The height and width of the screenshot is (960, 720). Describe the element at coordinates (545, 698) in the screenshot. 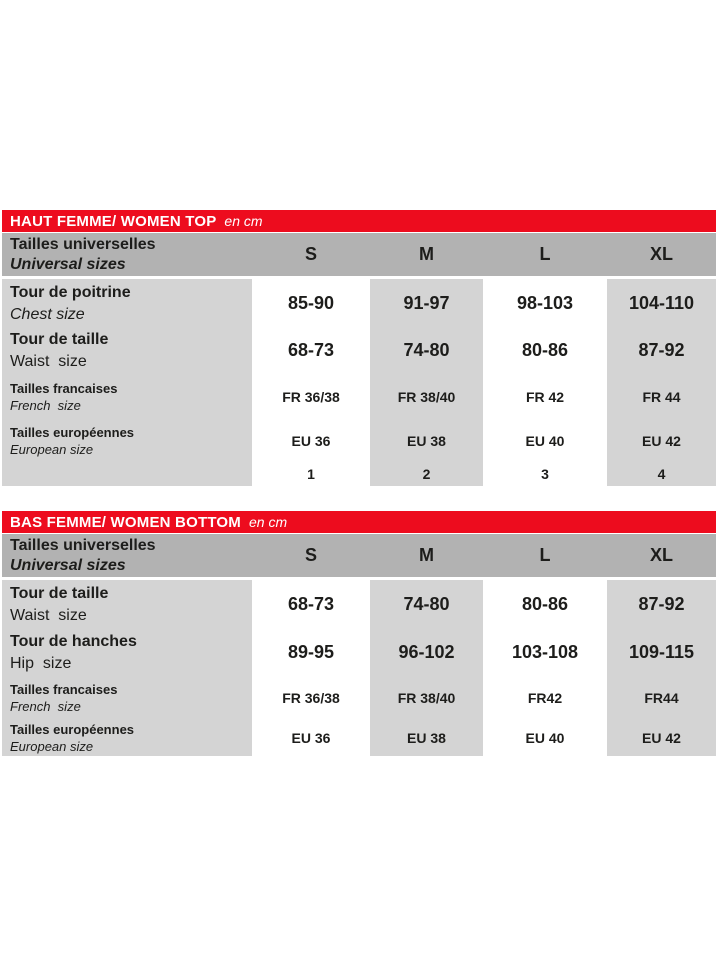

I see `size-value-cell: FR42` at that location.